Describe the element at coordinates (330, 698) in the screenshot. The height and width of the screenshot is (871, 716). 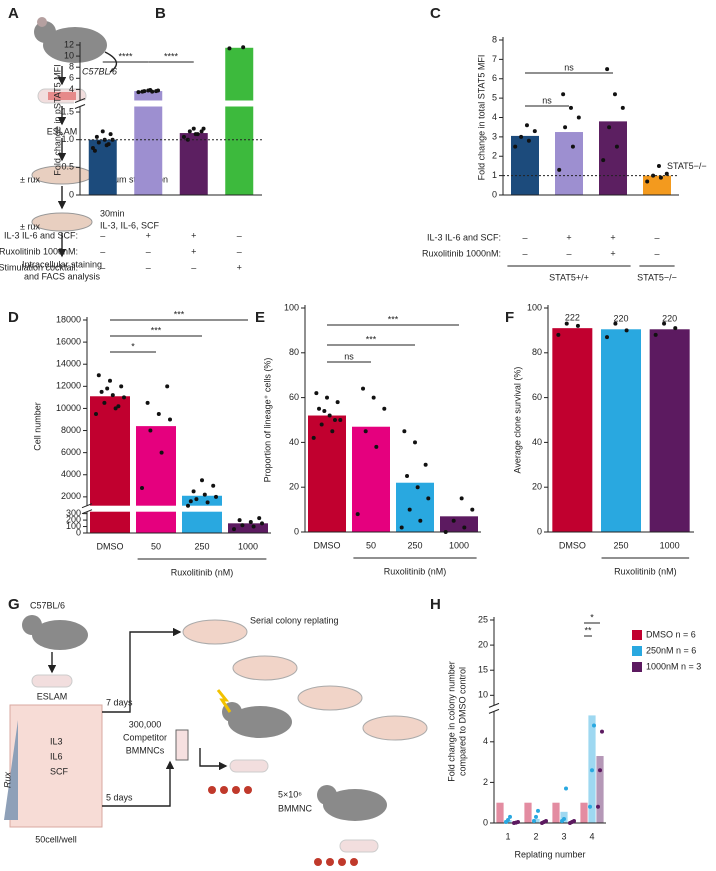
I see `dish` at that location.